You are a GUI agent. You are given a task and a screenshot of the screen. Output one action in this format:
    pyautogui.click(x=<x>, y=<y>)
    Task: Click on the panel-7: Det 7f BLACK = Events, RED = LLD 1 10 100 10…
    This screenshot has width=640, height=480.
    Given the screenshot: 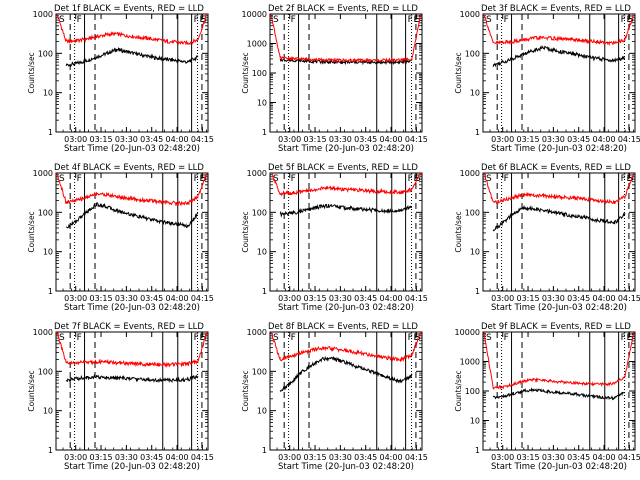 What is the action you would take?
    pyautogui.click(x=120, y=397)
    